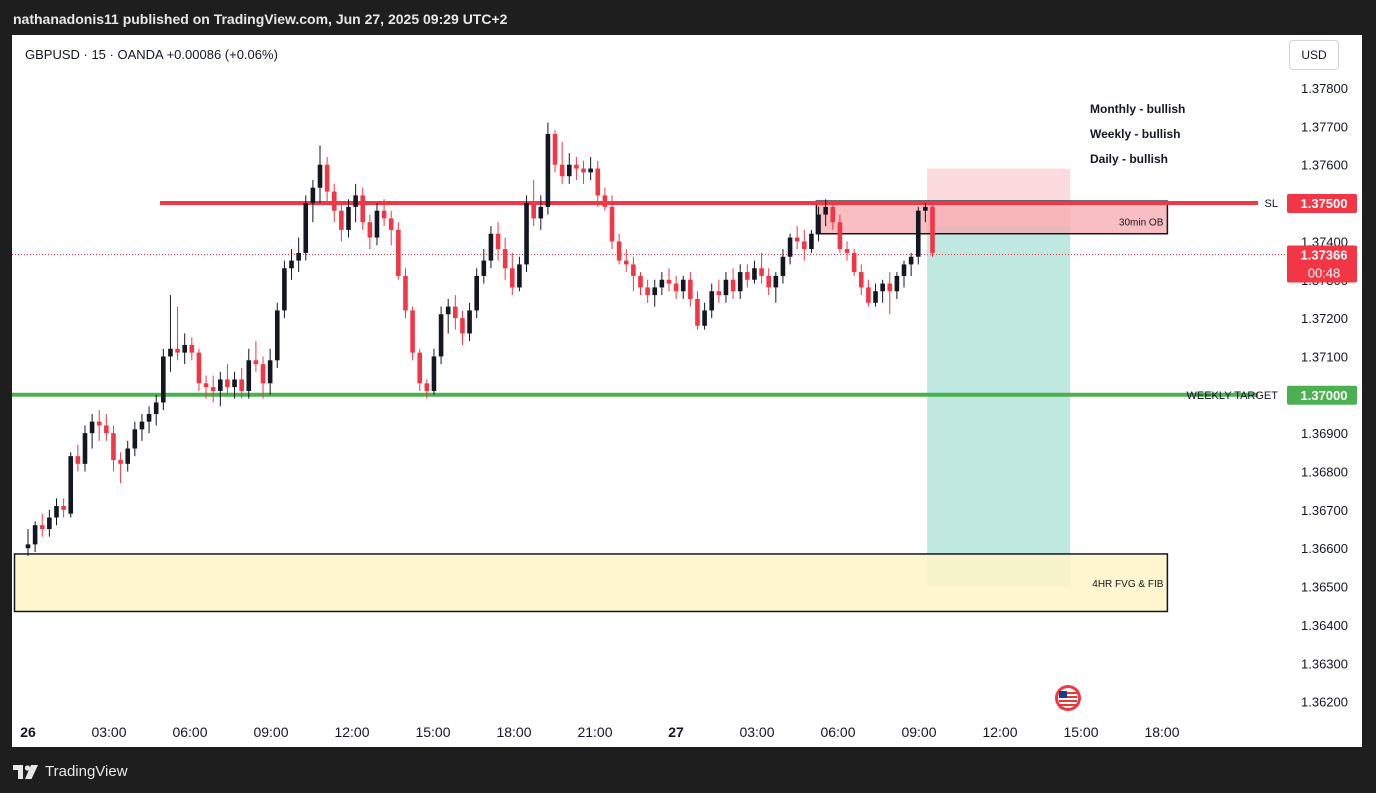 This screenshot has height=793, width=1376. What do you see at coordinates (513, 732) in the screenshot?
I see `x-tick-label: 18:00` at bounding box center [513, 732].